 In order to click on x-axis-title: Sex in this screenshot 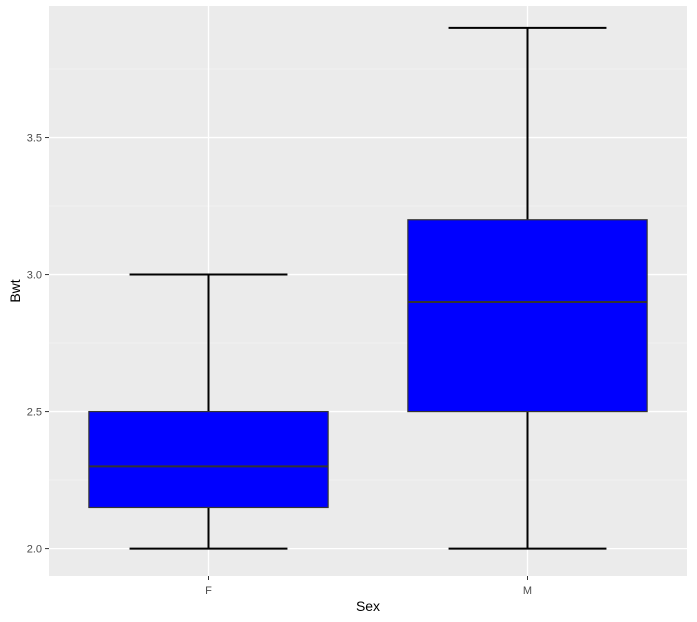, I will do `click(368, 606)`.